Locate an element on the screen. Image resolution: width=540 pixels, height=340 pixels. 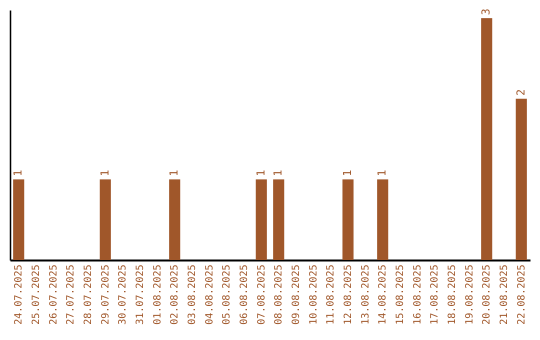
x-tick-label: 24.07.2025 is located at coordinates (19, 294).